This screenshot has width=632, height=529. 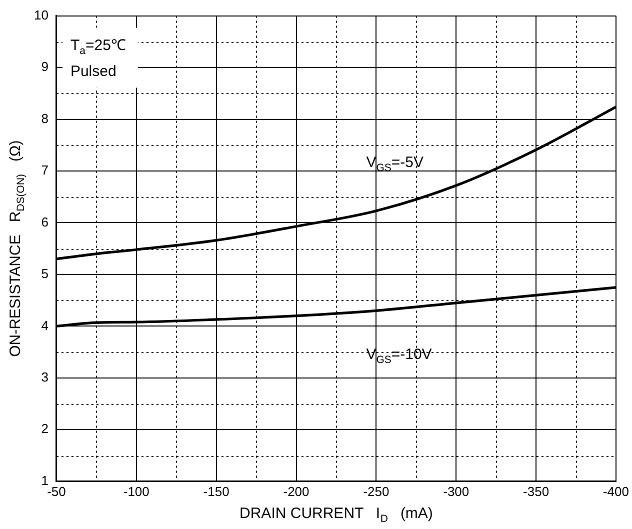 I want to click on y-tick-label: 5, so click(x=44, y=274).